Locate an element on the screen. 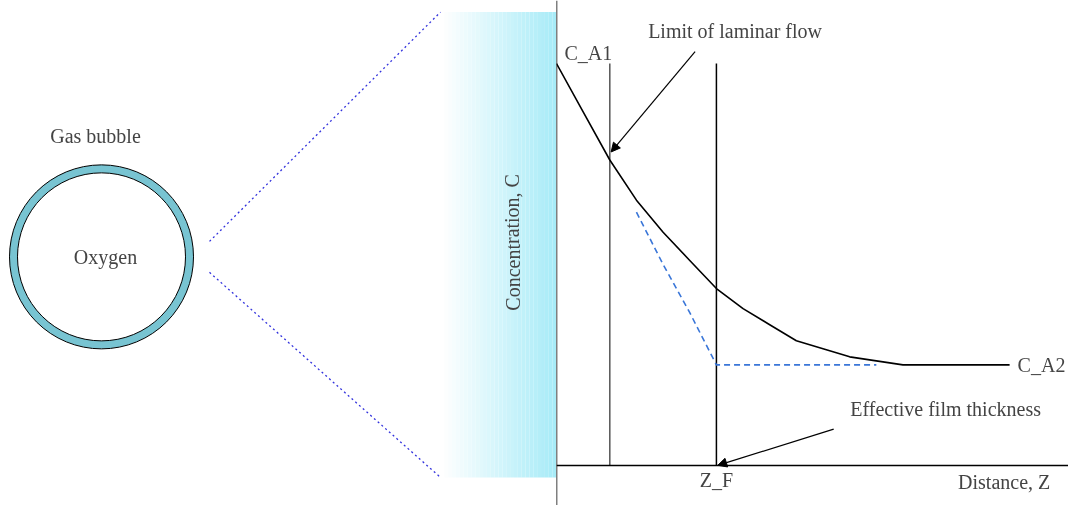 This screenshot has width=1068, height=522. text: Gas bubble is located at coordinates (95, 135).